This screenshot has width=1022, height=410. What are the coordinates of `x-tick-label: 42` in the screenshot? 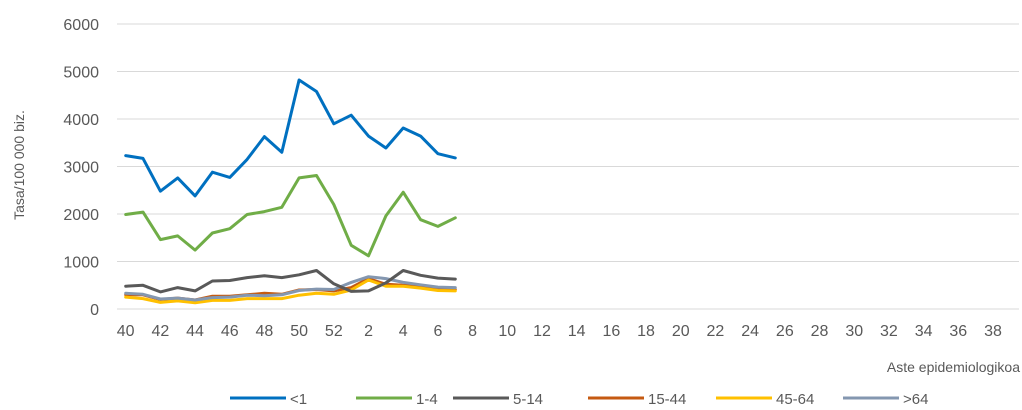 It's located at (160, 331).